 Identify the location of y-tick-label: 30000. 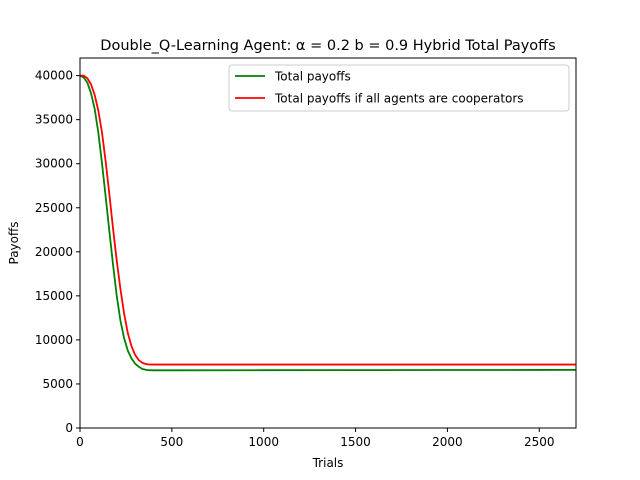
(54, 164).